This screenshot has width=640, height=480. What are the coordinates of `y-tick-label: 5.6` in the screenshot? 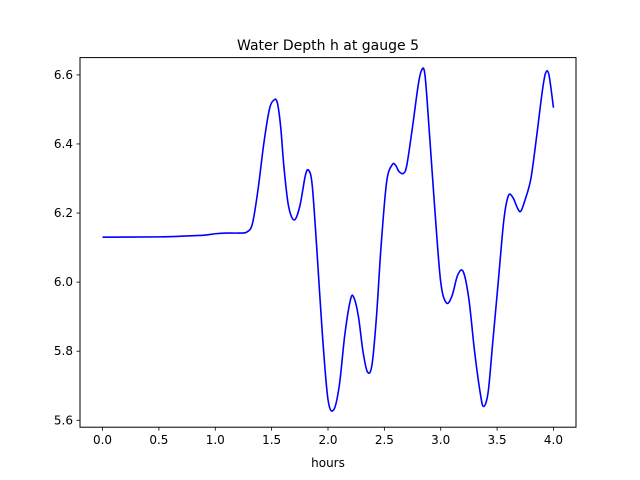 It's located at (63, 420).